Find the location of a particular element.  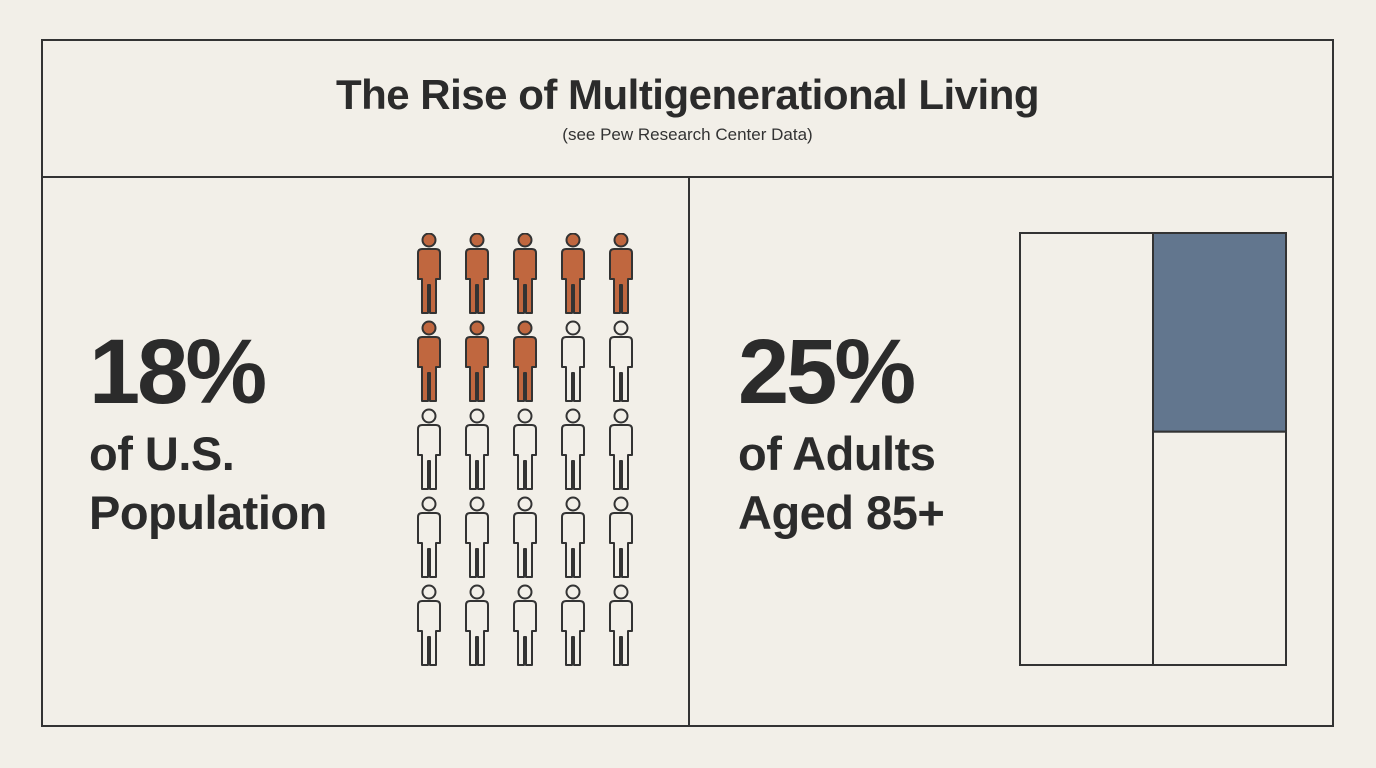

page-subtitle: (see Pew Research Center Data) is located at coordinates (687, 134).